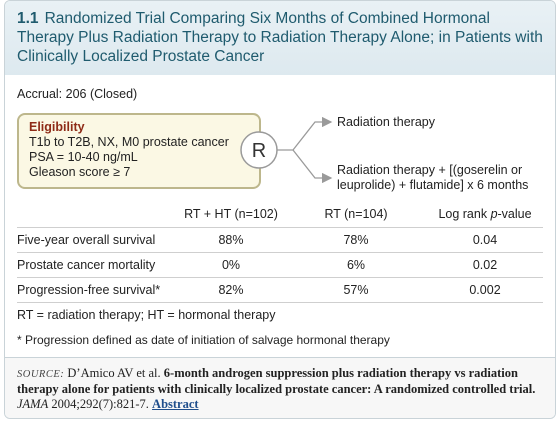 Image resolution: width=560 pixels, height=422 pixels. I want to click on row-label: Prostate cancer mortality, so click(86, 265).